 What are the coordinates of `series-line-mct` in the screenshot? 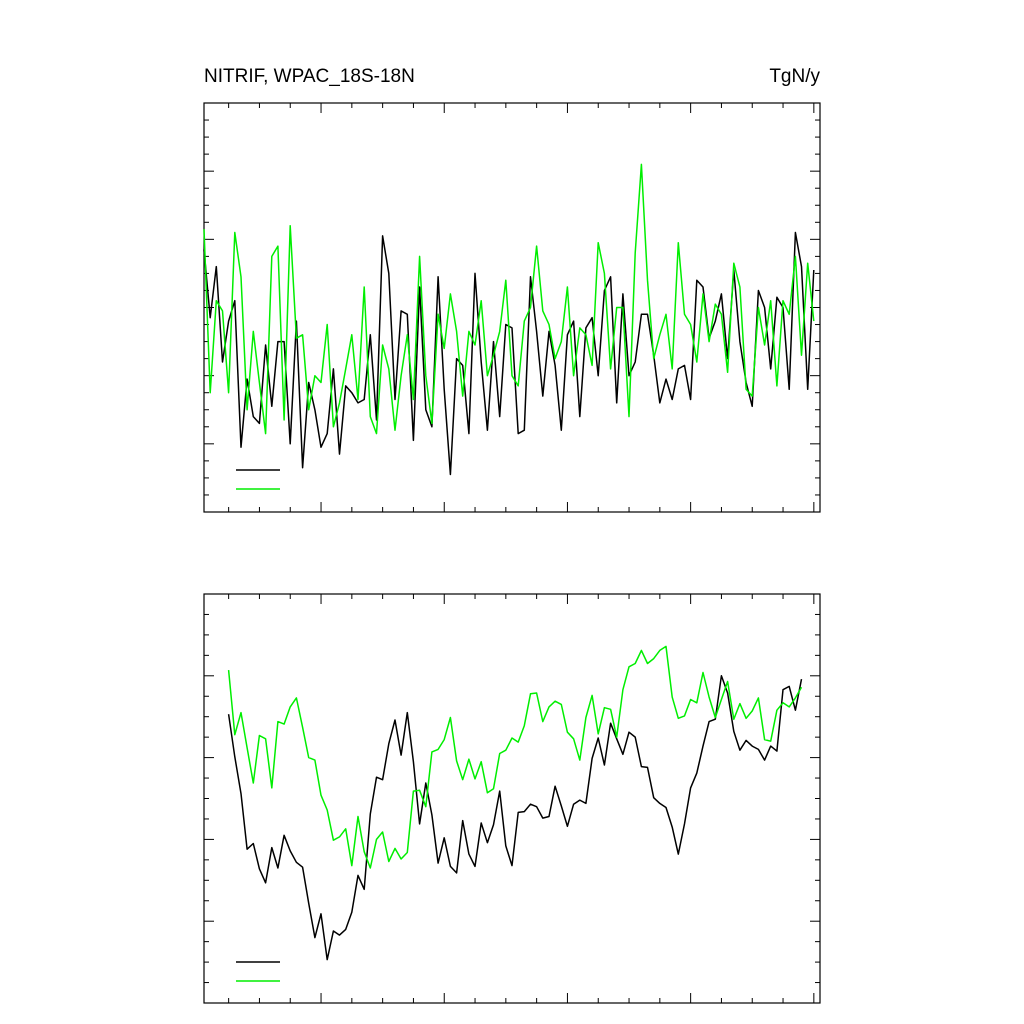 It's located at (509, 353).